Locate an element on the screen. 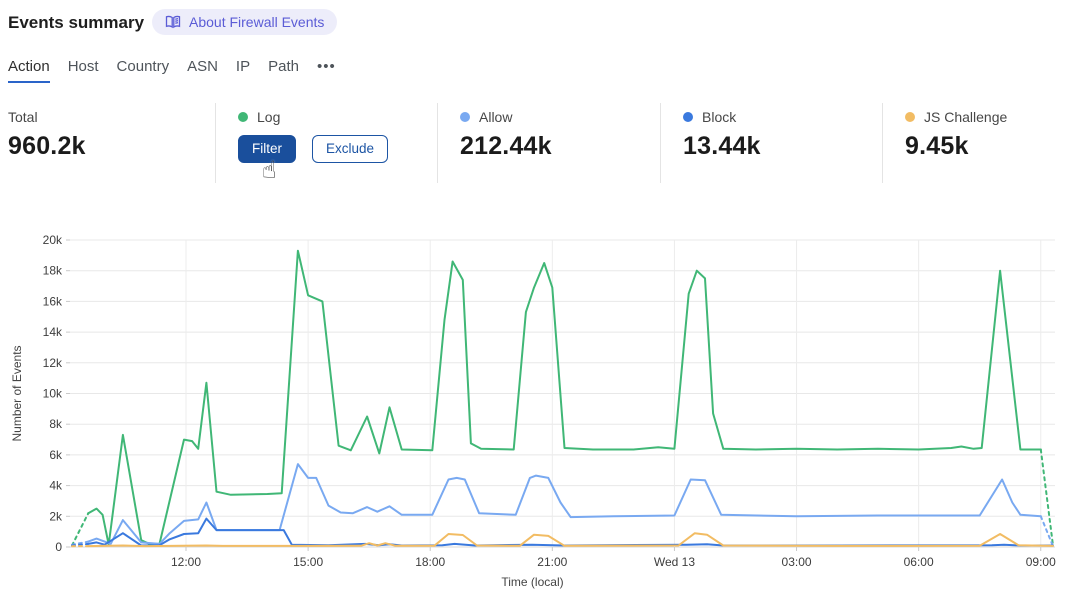 The image size is (1068, 598). tab-path: Path is located at coordinates (283, 66).